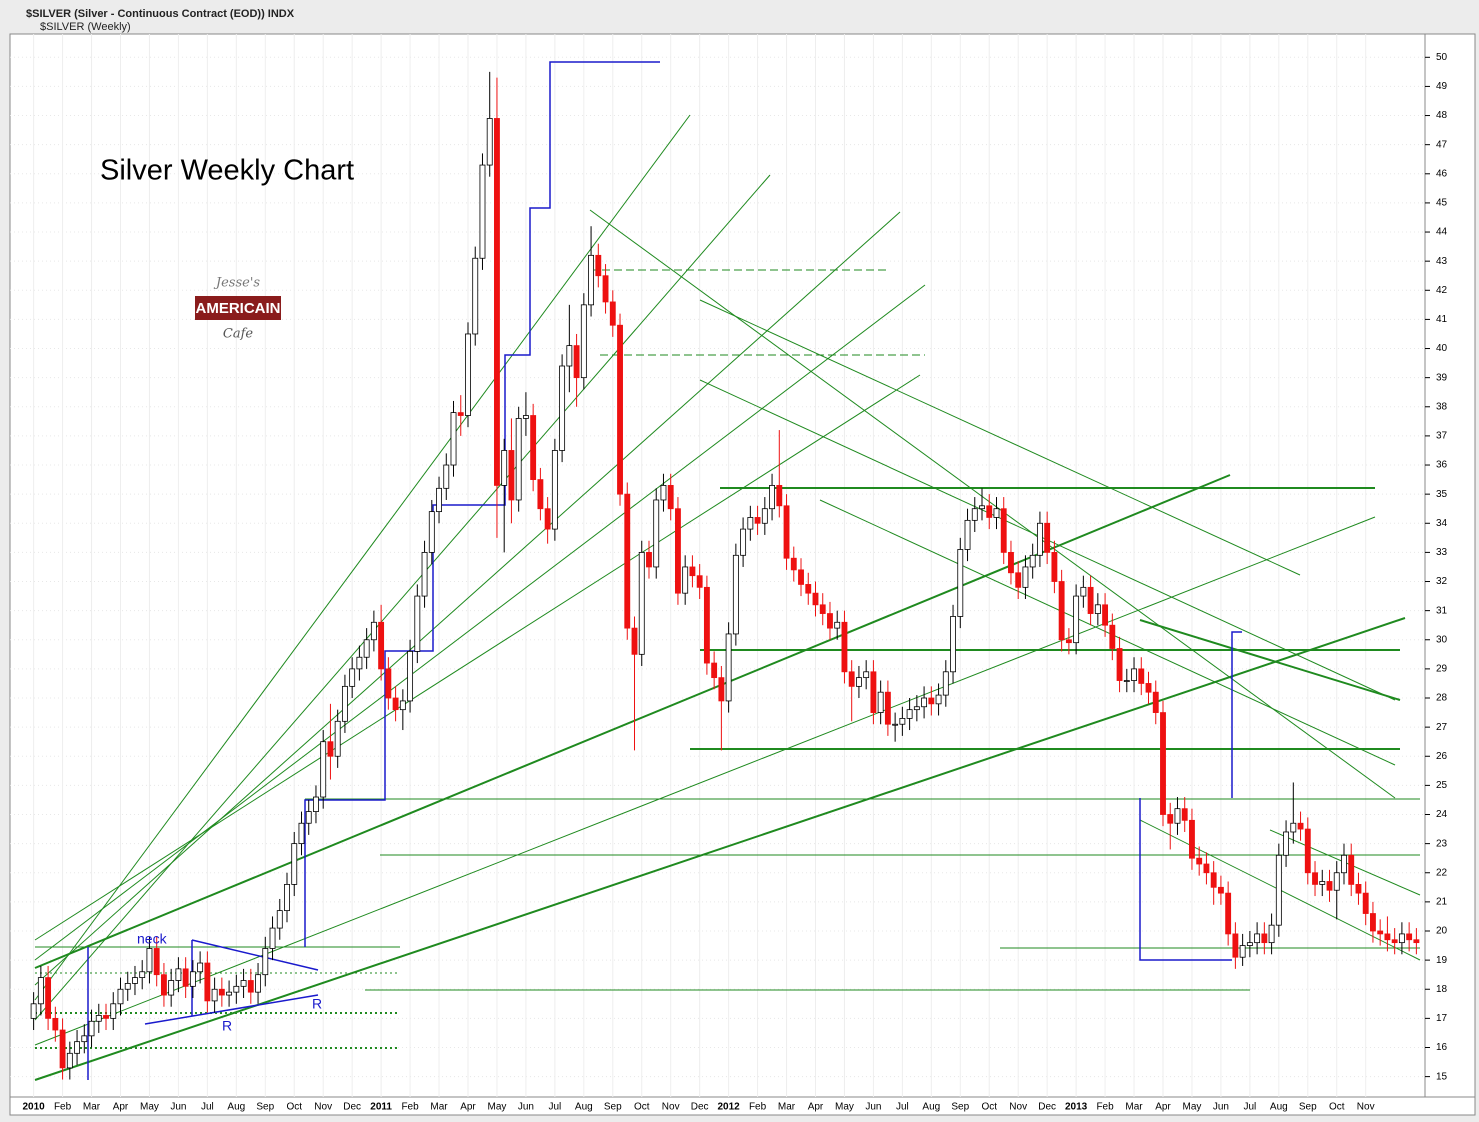  I want to click on y-tick-label: 25, so click(1442, 785).